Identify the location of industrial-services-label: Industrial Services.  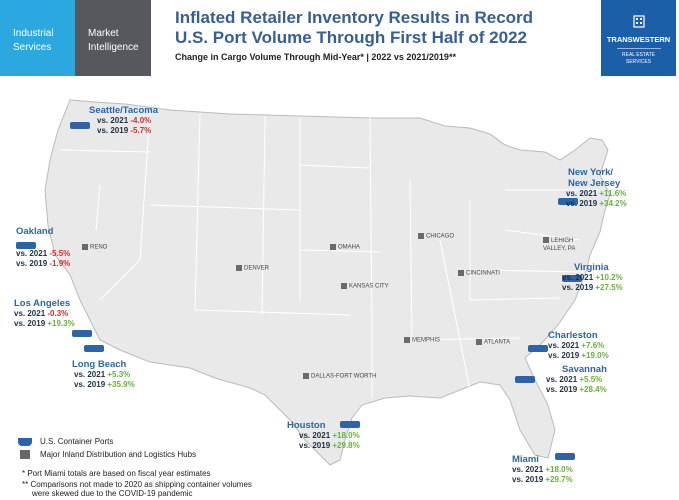
(33, 40).